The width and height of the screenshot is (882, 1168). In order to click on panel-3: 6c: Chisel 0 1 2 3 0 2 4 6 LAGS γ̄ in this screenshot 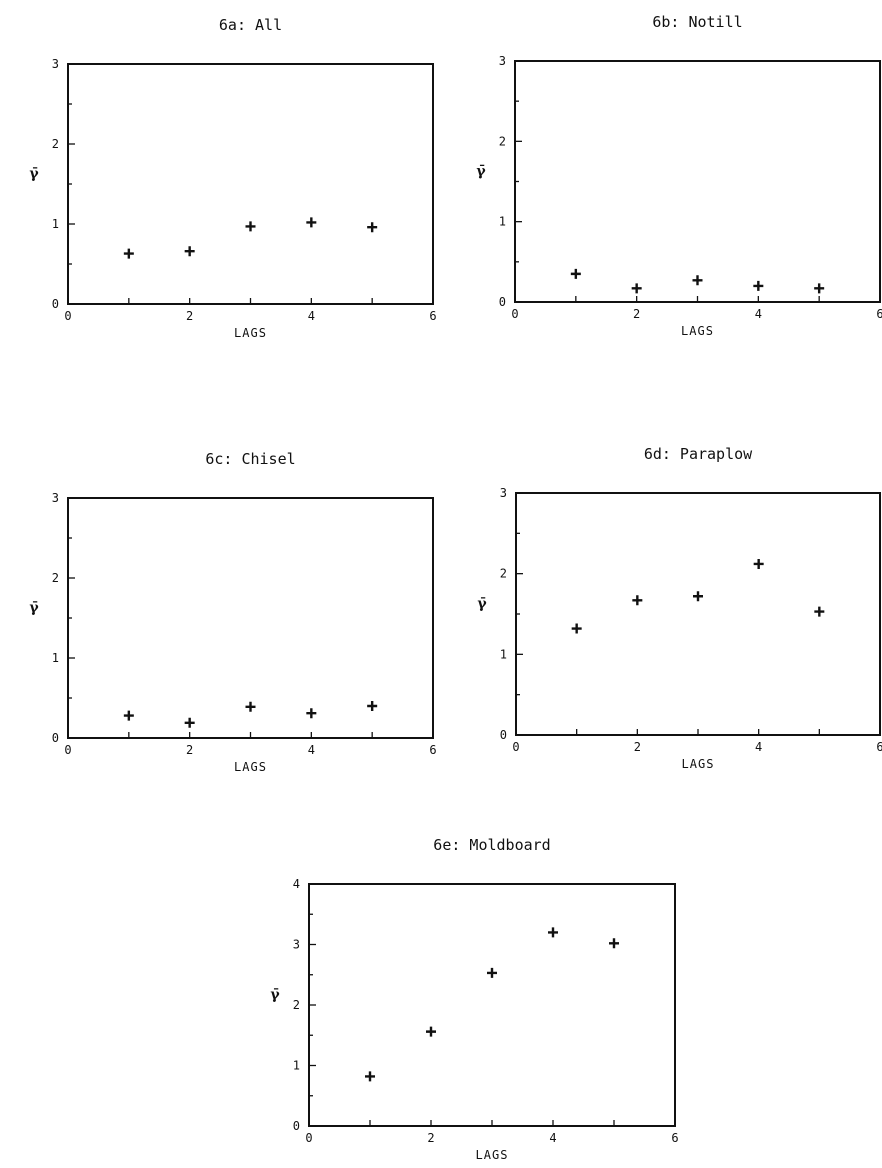, I will do `click(232, 612)`.